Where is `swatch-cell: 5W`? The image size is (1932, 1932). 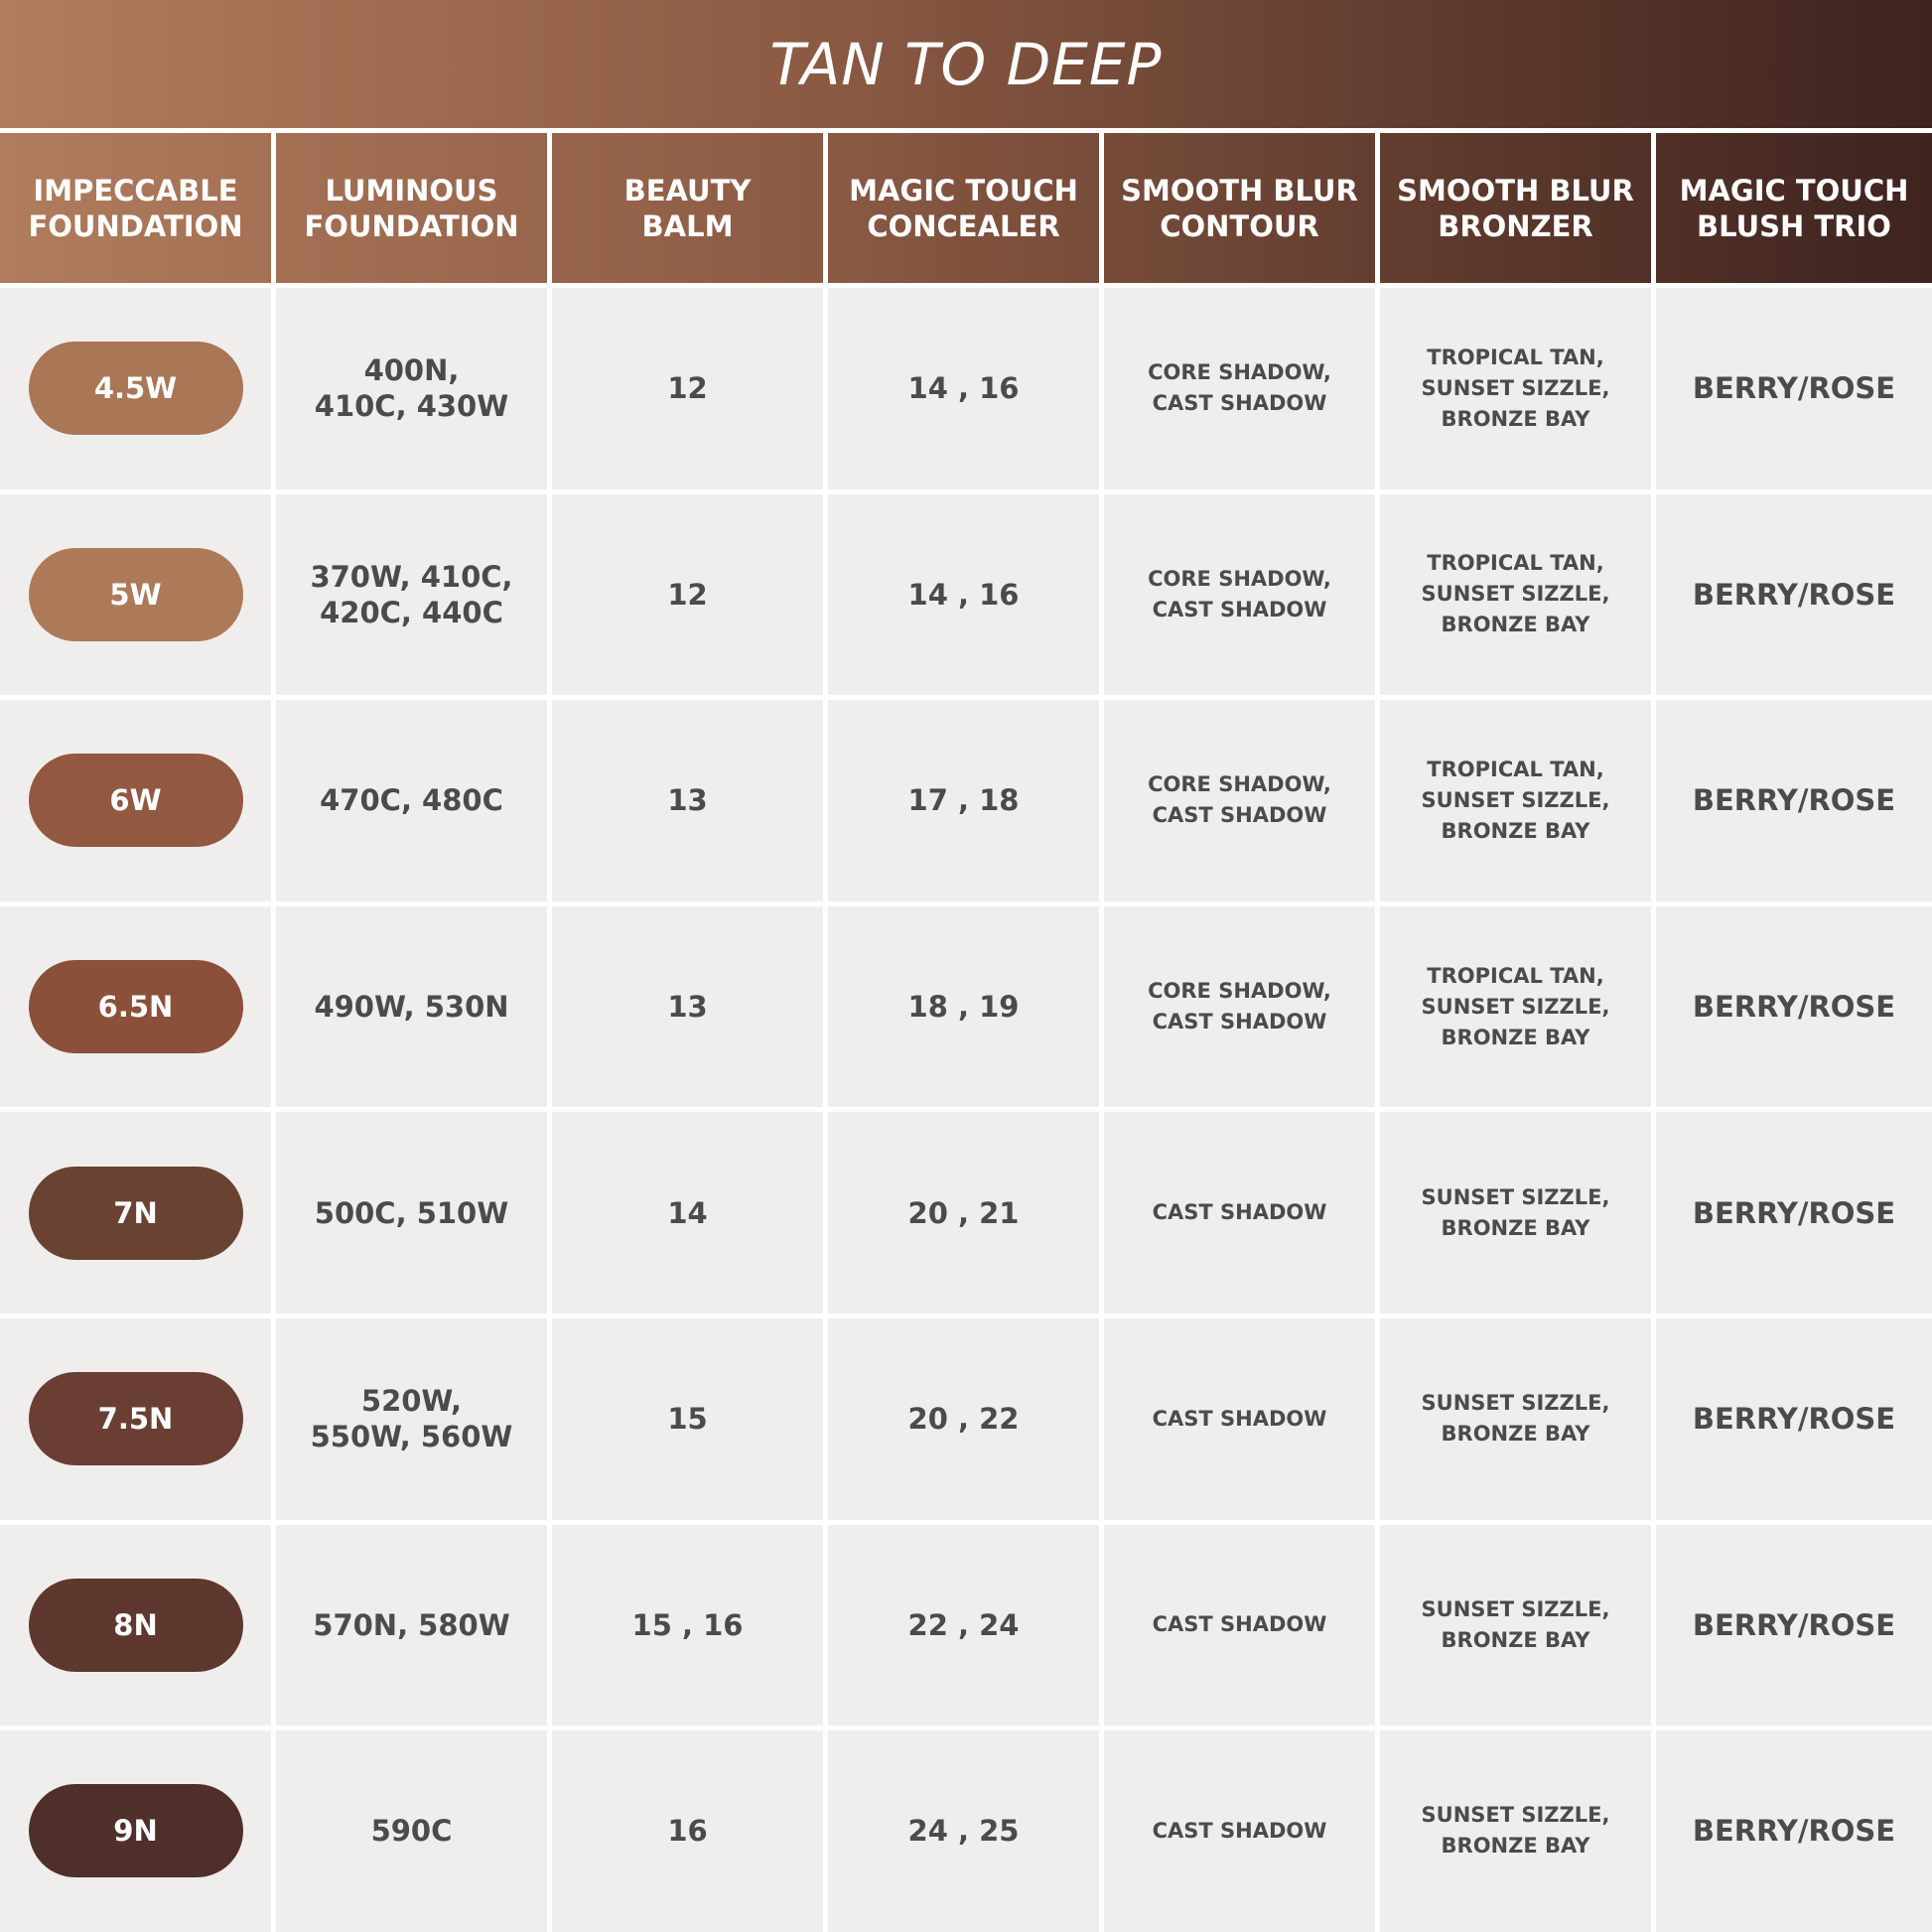 swatch-cell: 5W is located at coordinates (138, 592).